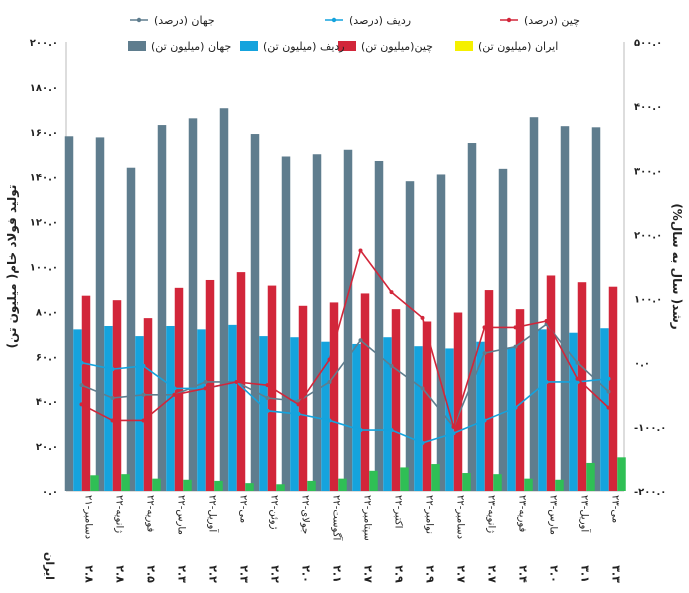  What do you see at coordinates (650, 492) in the screenshot?
I see `y2-tick-label: -۲۰۰.۰` at bounding box center [650, 492].